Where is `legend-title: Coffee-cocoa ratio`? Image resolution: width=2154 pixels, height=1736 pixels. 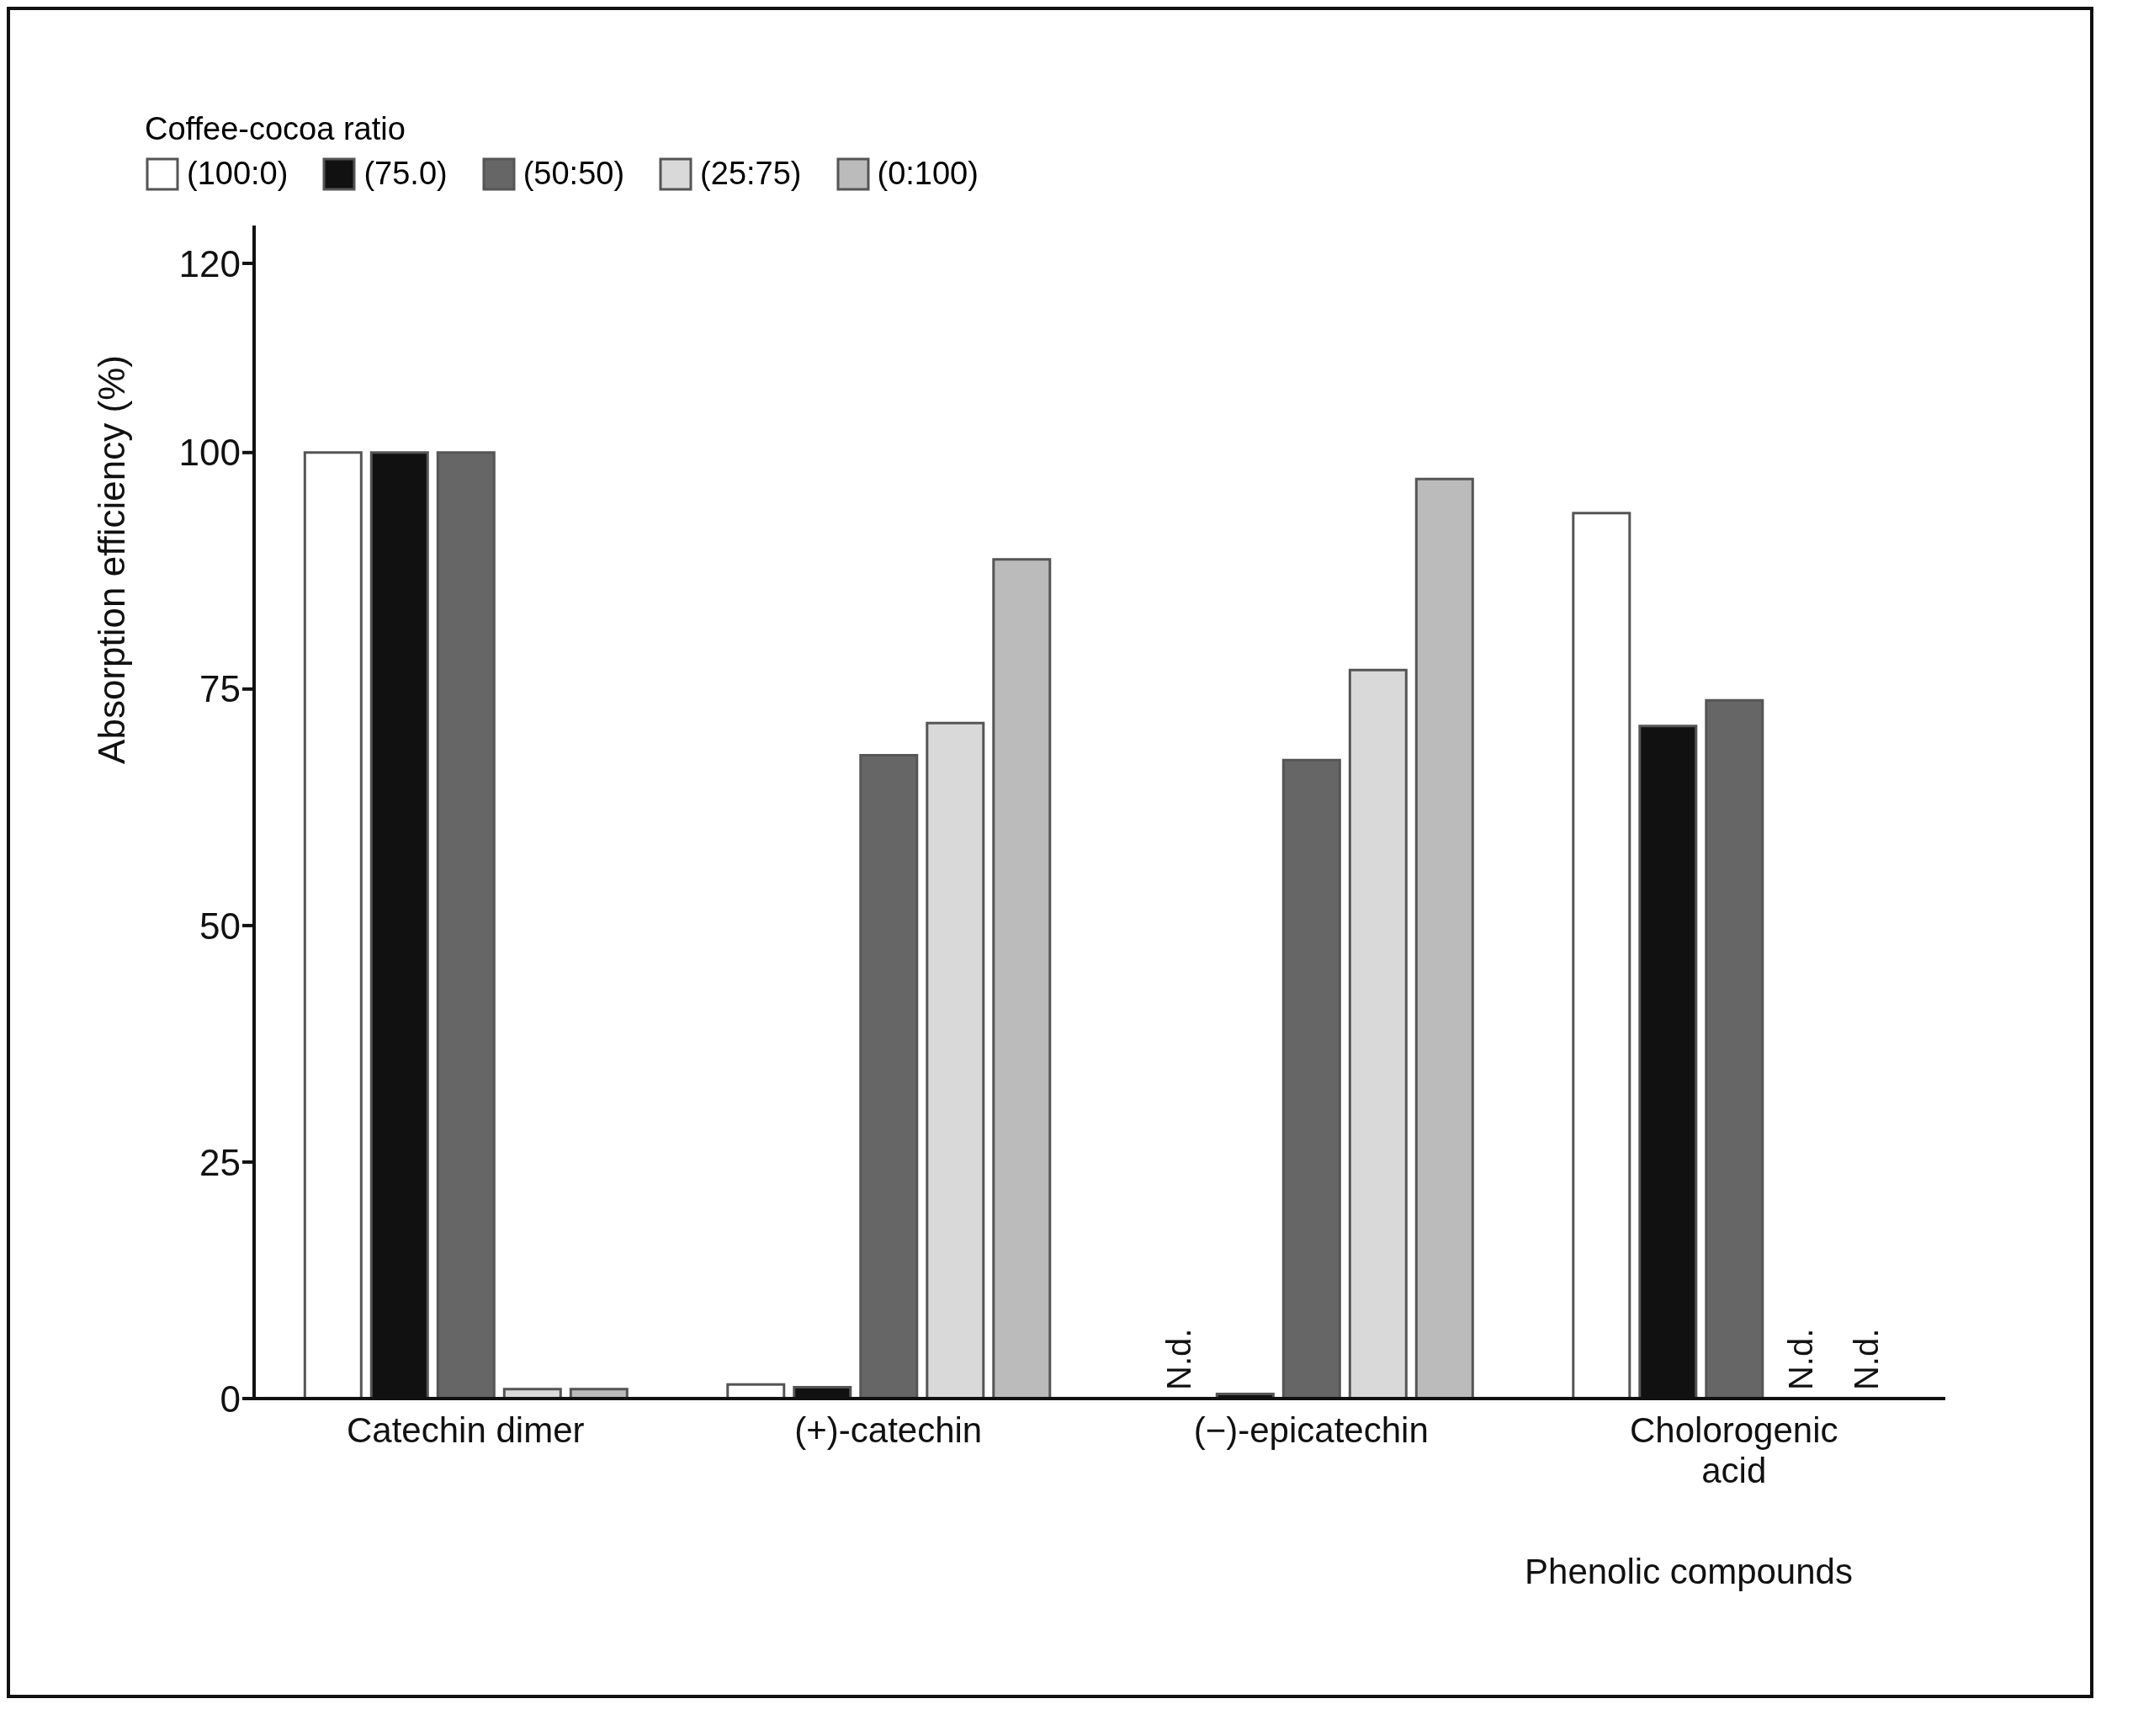 legend-title: Coffee-cocoa ratio is located at coordinates (275, 129).